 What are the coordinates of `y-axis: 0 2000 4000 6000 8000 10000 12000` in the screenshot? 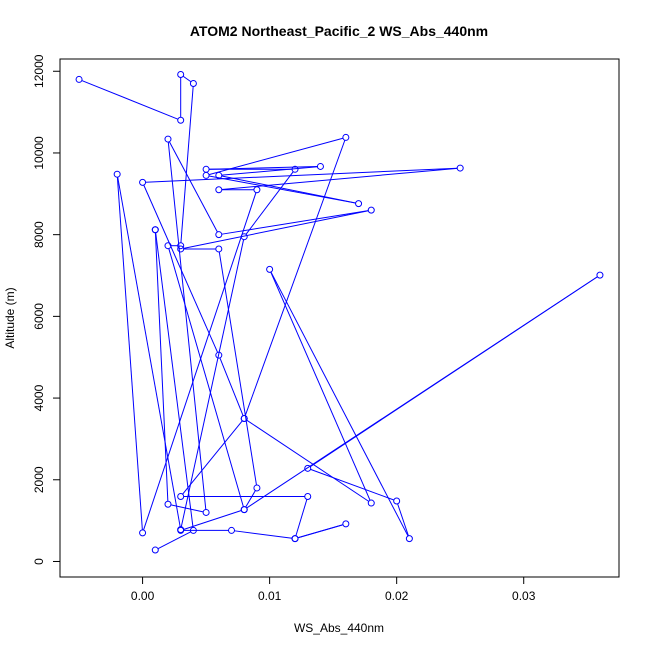 It's located at (46, 309).